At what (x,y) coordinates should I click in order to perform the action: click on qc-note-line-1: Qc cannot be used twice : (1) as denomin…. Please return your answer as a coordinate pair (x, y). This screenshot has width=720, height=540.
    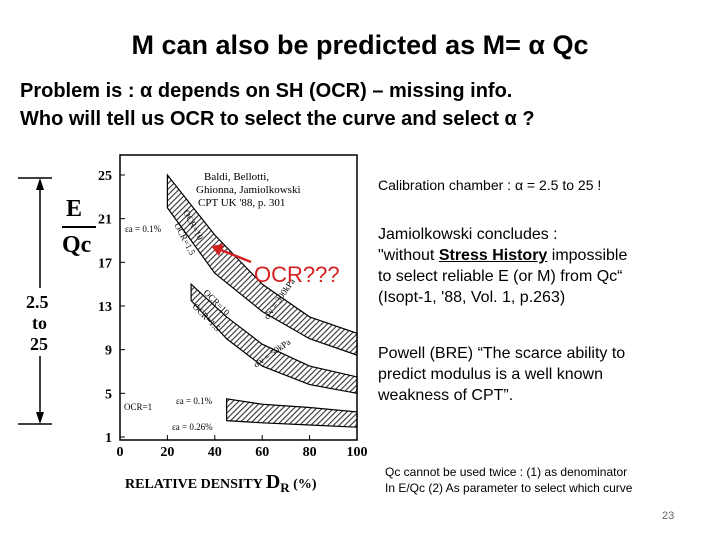
    Looking at the image, I should click on (506, 472).